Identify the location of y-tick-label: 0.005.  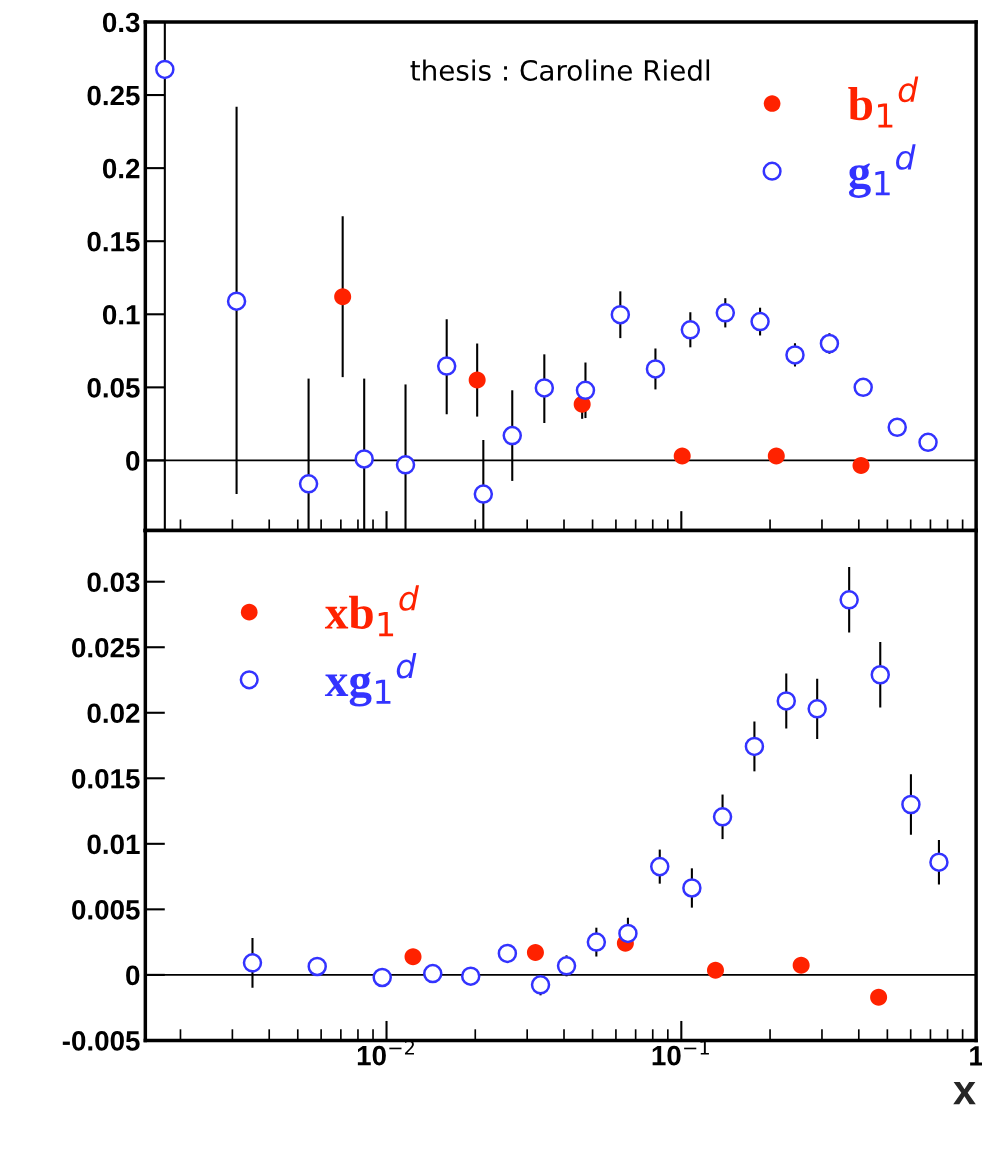
(106, 910).